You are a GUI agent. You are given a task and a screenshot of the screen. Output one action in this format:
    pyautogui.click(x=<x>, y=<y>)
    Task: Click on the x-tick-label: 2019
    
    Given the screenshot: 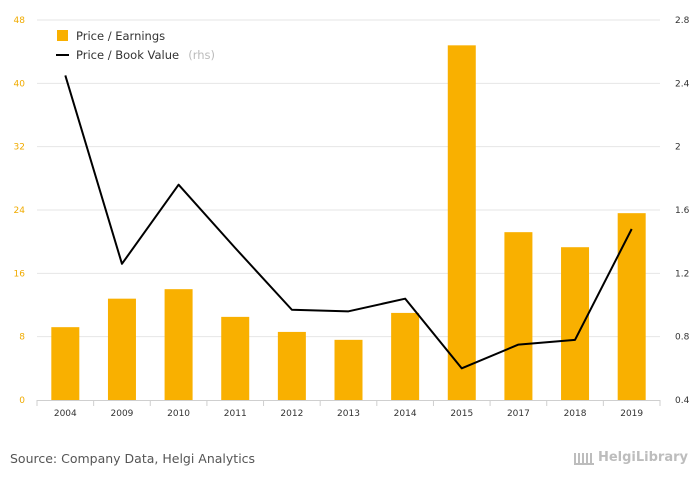 What is the action you would take?
    pyautogui.click(x=631, y=414)
    